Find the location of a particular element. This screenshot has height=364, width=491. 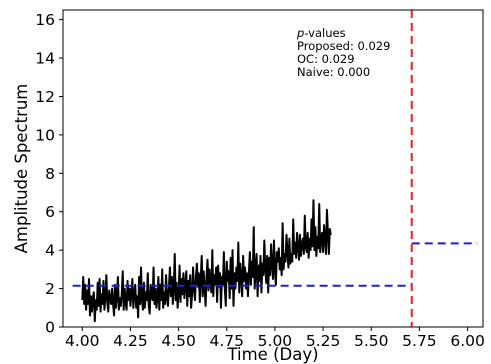

y-tick-label: 0 is located at coordinates (50, 328).